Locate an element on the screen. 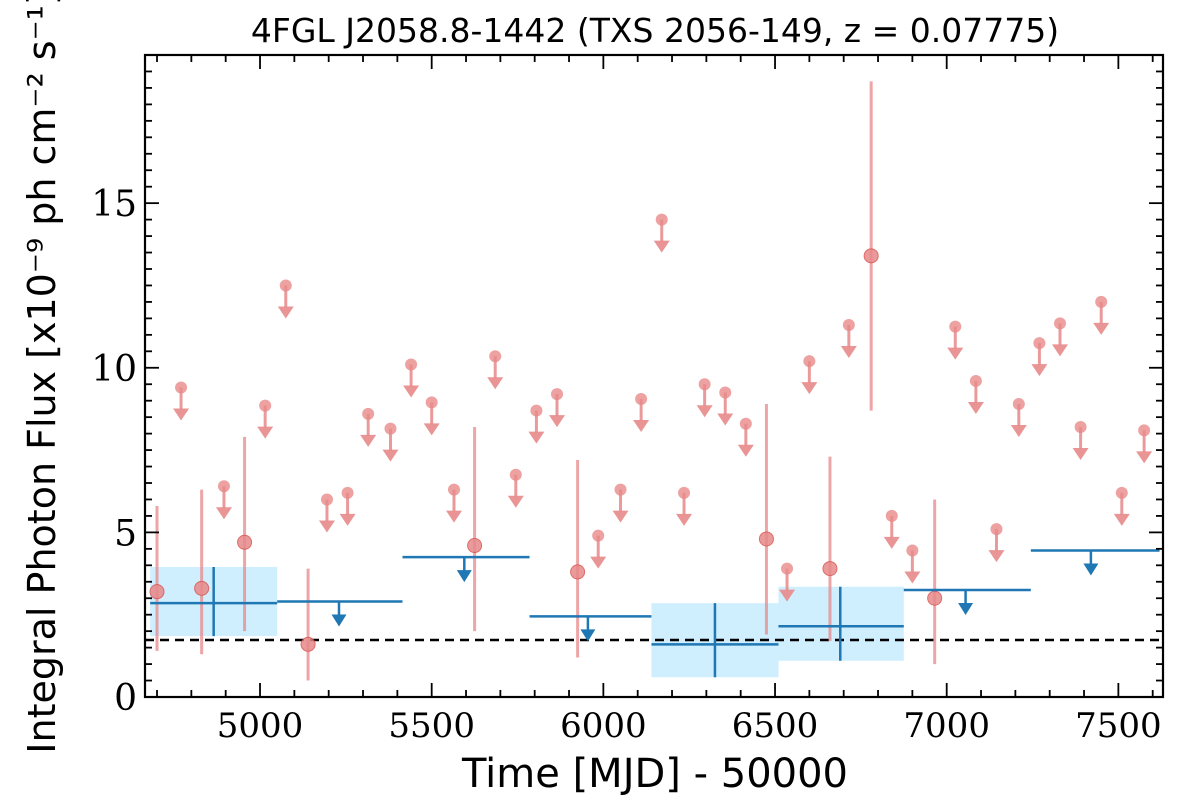  y-axis-label: Integral Photon Flux [x10⁻⁹ ph cm⁻² s⁻¹] is located at coordinates (42, 377).